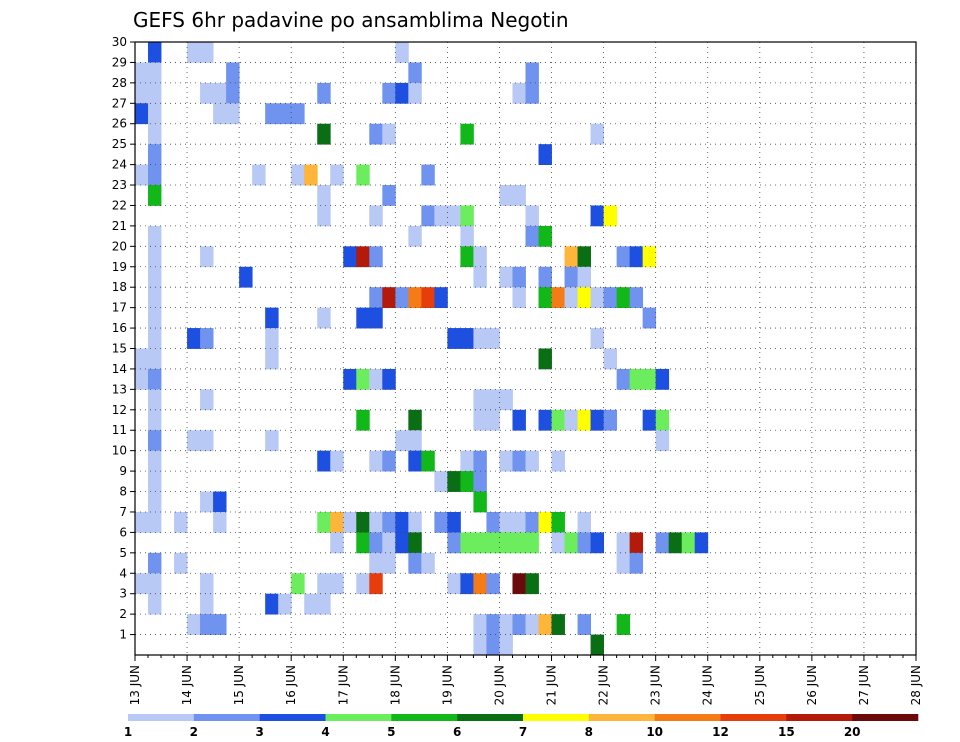 Image resolution: width=960 pixels, height=742 pixels. What do you see at coordinates (128, 732) in the screenshot?
I see `legend-label: 1` at bounding box center [128, 732].